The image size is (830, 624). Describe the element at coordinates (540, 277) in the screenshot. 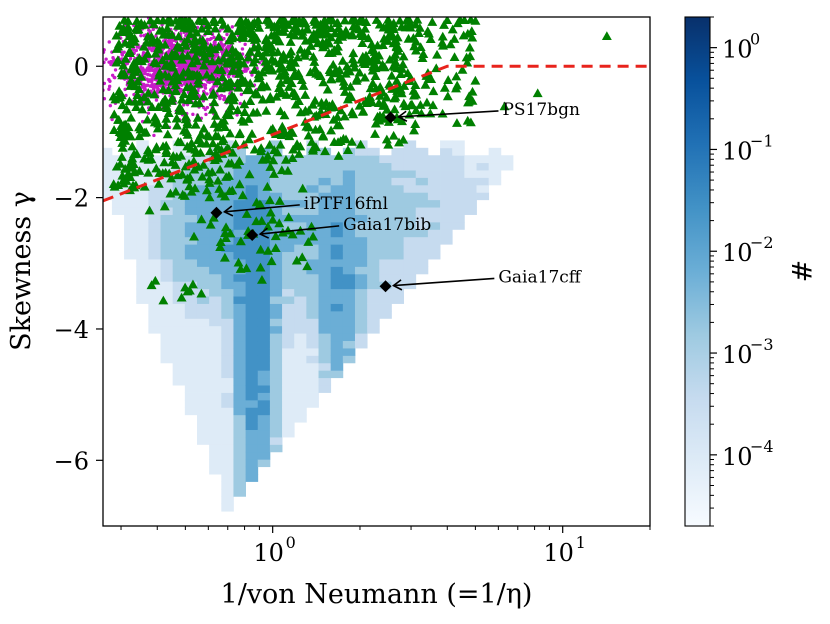

I see `annotation-label: Gaia17cff` at that location.